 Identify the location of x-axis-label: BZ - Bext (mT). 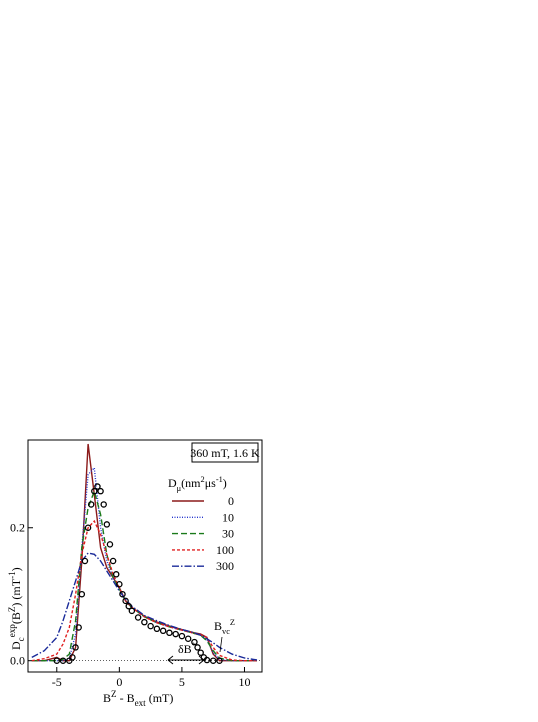
(138, 698).